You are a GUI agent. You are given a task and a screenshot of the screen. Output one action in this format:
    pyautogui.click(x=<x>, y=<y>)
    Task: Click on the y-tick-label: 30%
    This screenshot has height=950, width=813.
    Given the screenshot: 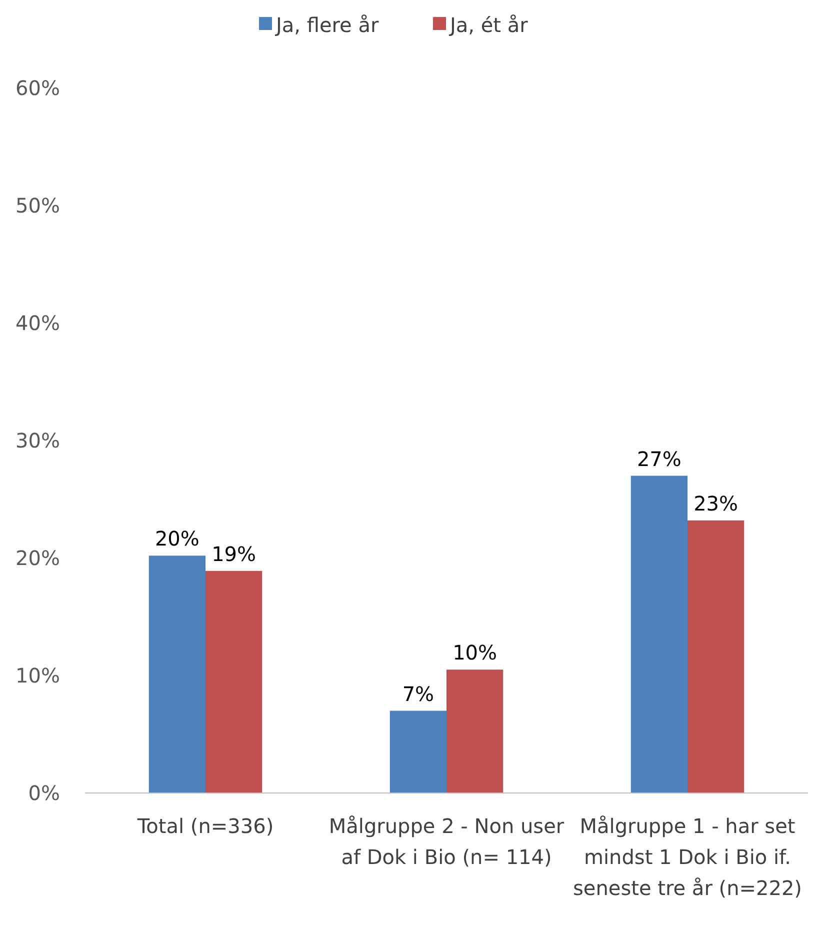 What is the action you would take?
    pyautogui.click(x=38, y=440)
    